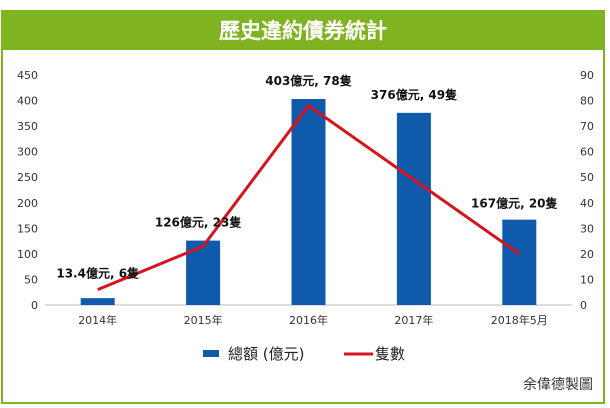 This screenshot has width=610, height=408. I want to click on x-tick-label: 2017年, so click(413, 320).